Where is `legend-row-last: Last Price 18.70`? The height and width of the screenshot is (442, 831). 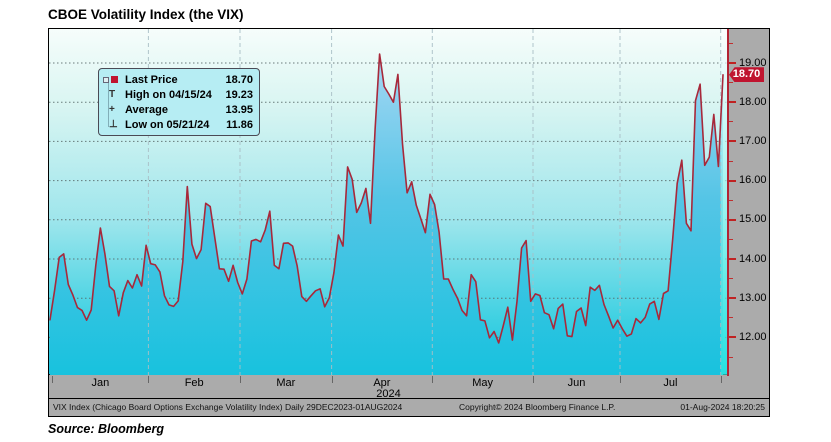 legend-row-last: Last Price 18.70 is located at coordinates (178, 79).